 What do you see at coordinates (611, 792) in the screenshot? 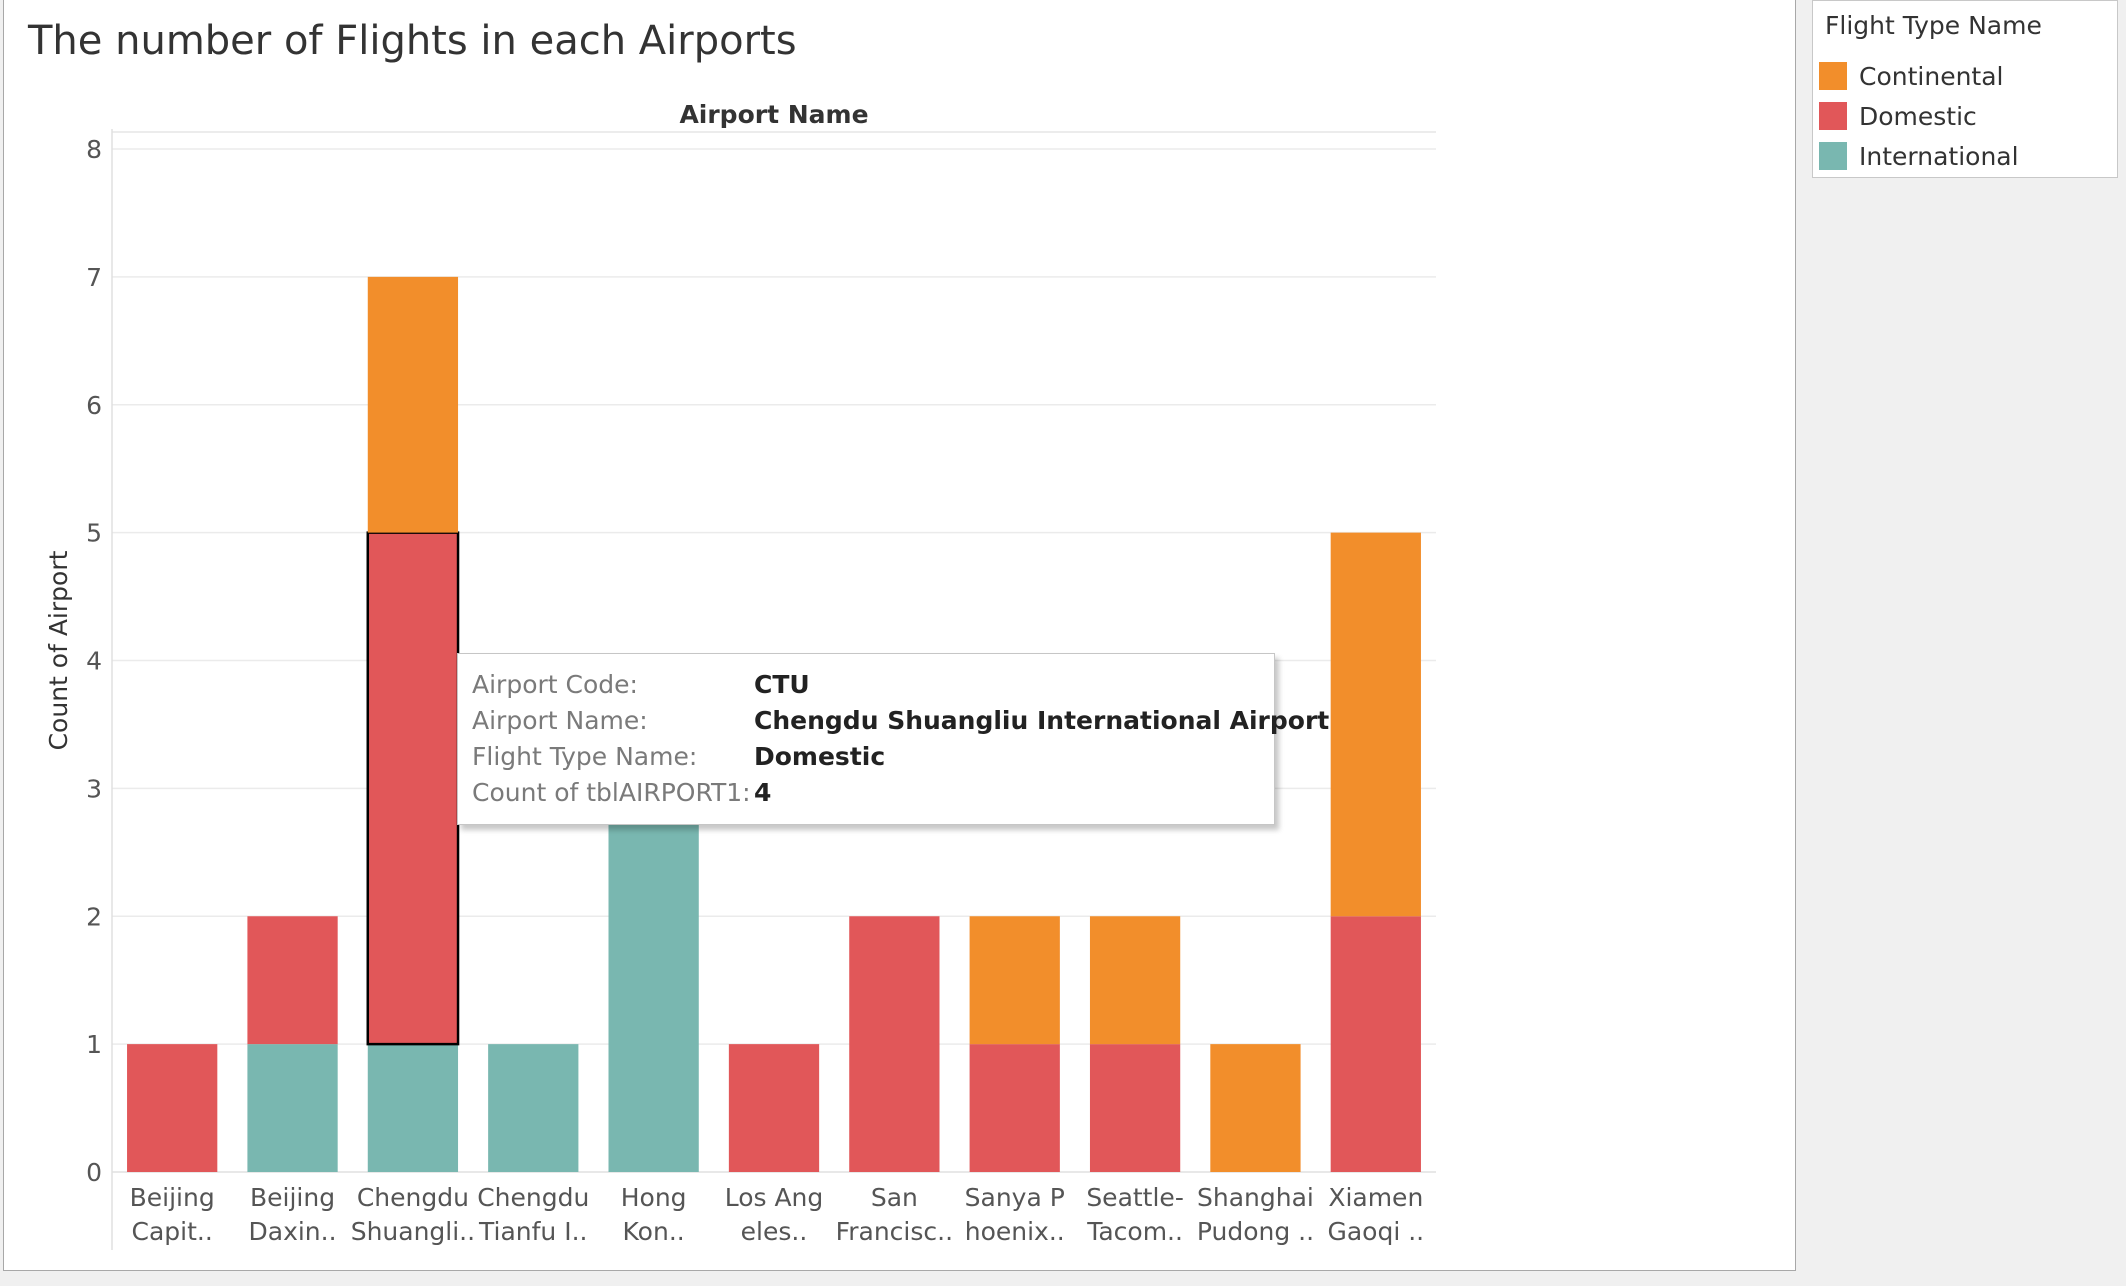
I see `tooltip-key: Count of tblAIRPORT1:` at bounding box center [611, 792].